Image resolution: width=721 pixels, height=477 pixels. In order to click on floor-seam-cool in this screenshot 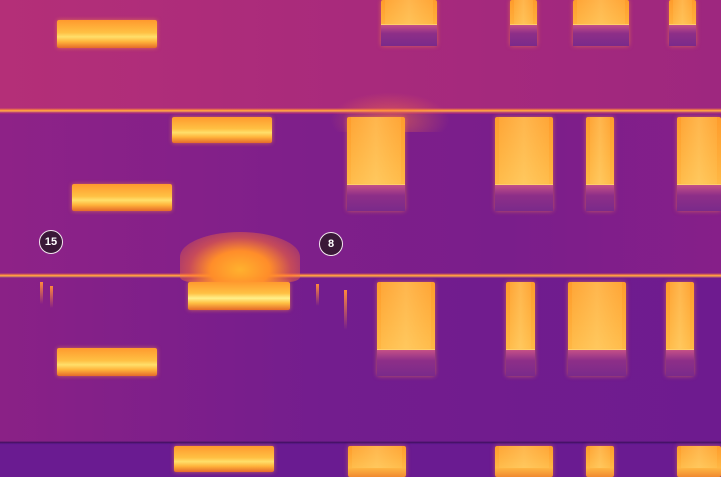, I will do `click(360, 442)`.